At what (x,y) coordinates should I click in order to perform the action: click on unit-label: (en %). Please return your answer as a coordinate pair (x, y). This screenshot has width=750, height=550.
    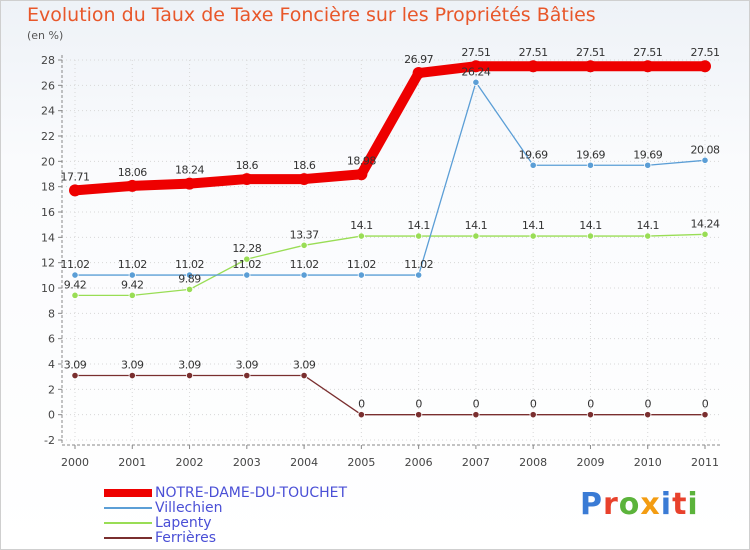
    Looking at the image, I should click on (45, 35).